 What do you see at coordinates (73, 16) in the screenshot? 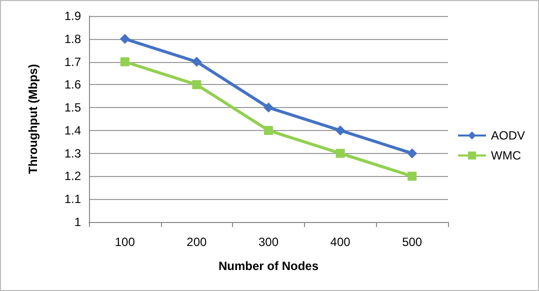
I see `y-tick-label: 1.9` at bounding box center [73, 16].